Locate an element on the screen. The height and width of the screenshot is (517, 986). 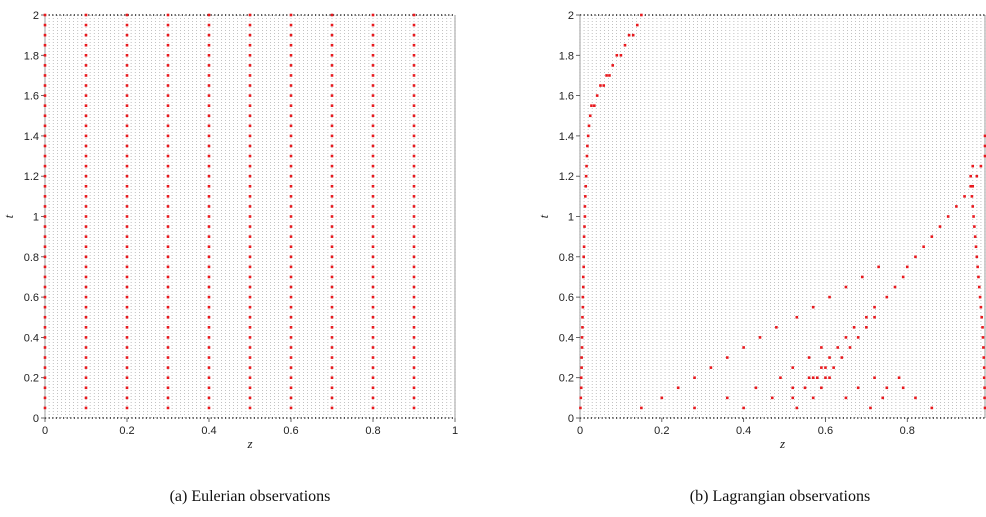
y-tick-label: 1.4 is located at coordinates (31, 137).